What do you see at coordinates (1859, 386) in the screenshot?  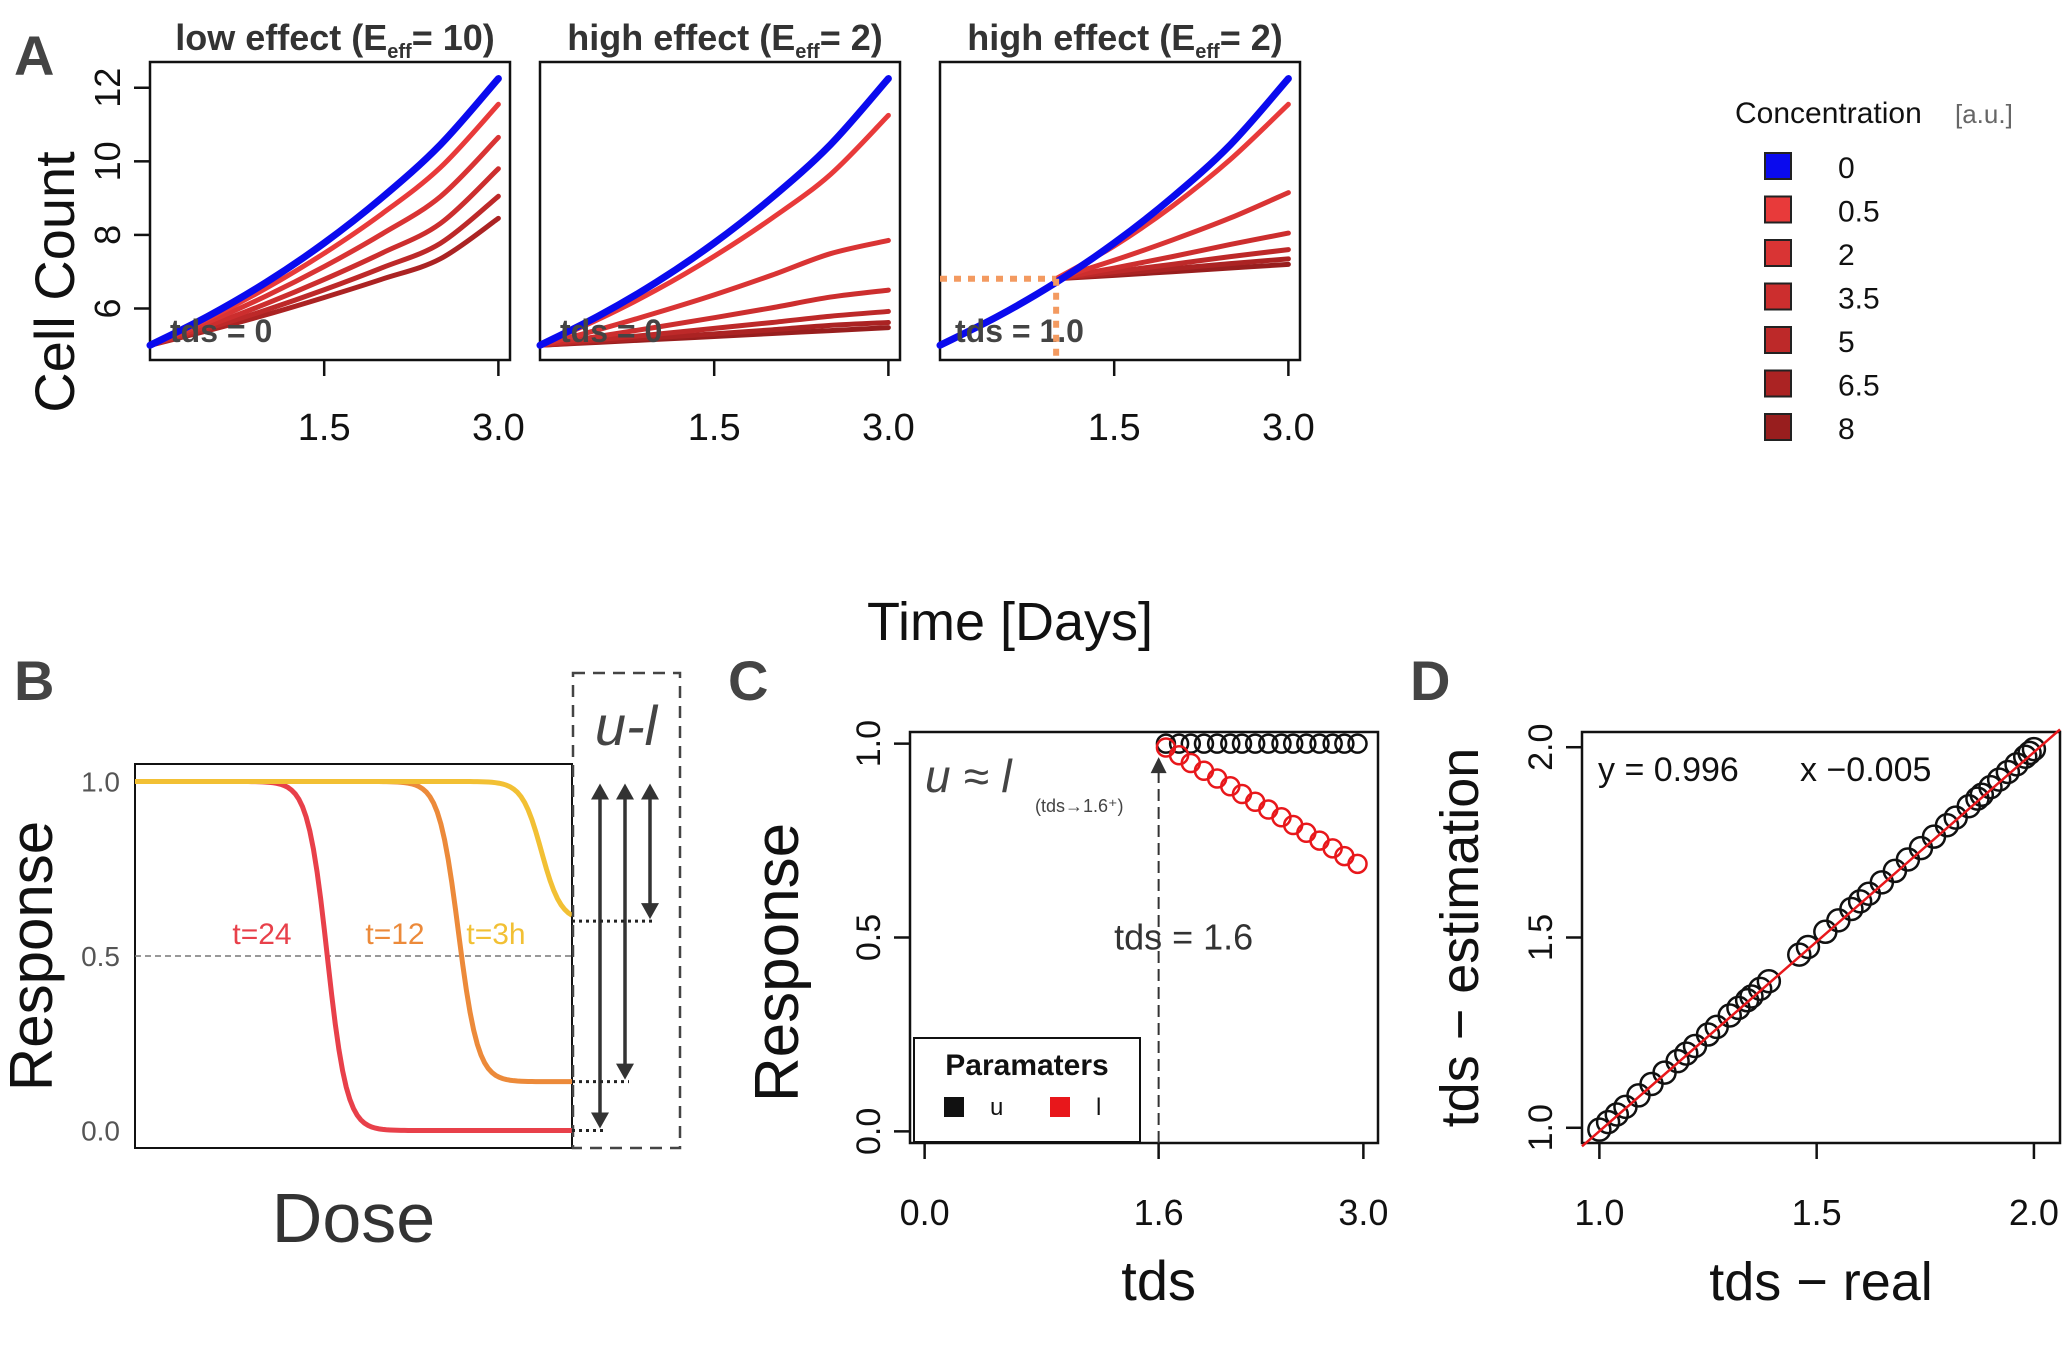 I see `legend-label: 6.5` at bounding box center [1859, 386].